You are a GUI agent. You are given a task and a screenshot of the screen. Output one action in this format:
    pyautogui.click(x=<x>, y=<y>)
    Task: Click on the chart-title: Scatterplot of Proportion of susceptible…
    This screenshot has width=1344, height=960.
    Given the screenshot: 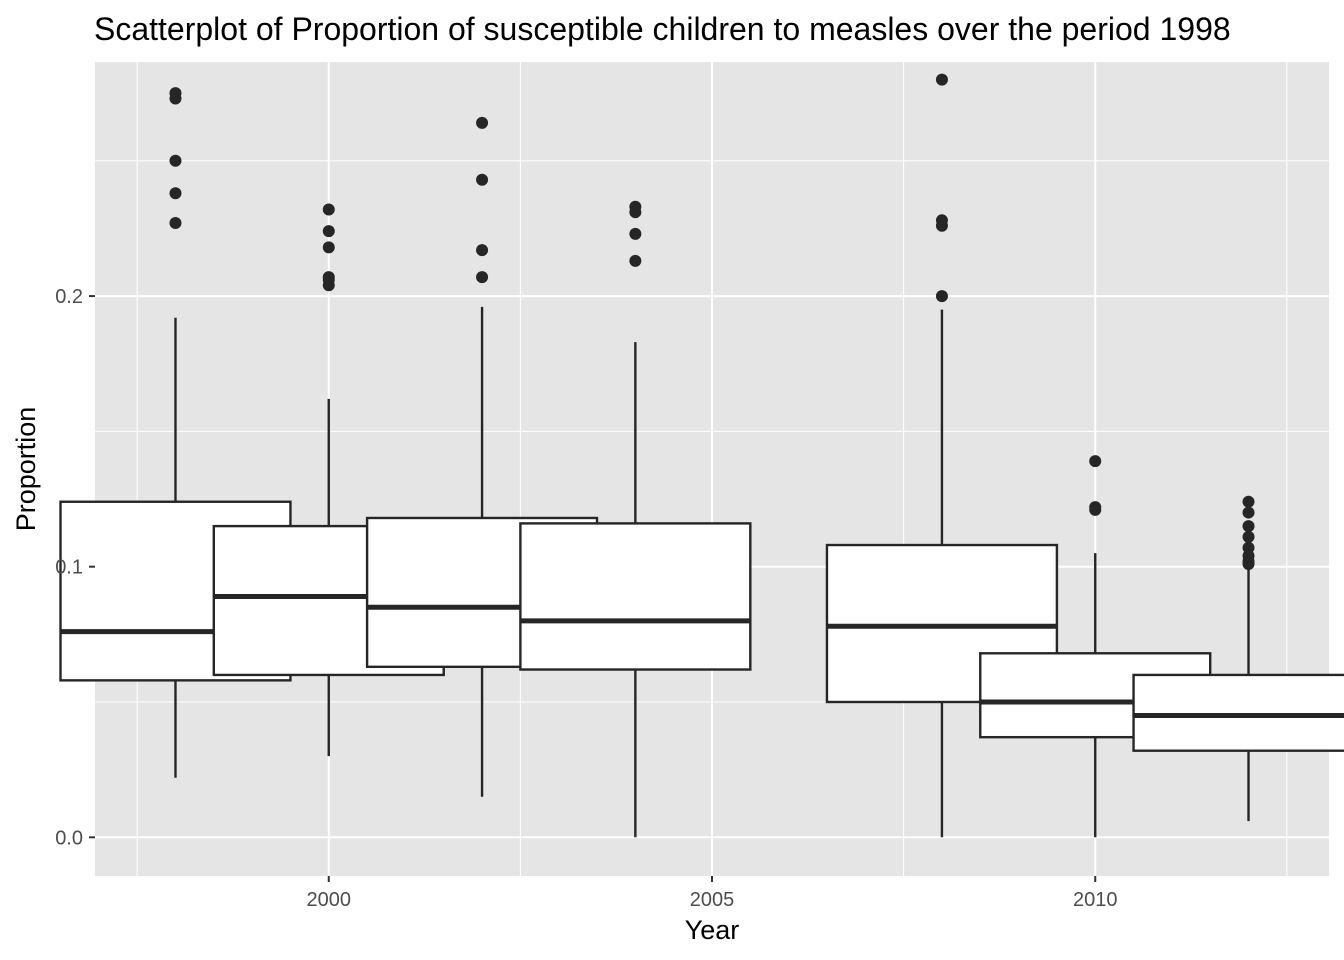 What is the action you would take?
    pyautogui.click(x=662, y=29)
    